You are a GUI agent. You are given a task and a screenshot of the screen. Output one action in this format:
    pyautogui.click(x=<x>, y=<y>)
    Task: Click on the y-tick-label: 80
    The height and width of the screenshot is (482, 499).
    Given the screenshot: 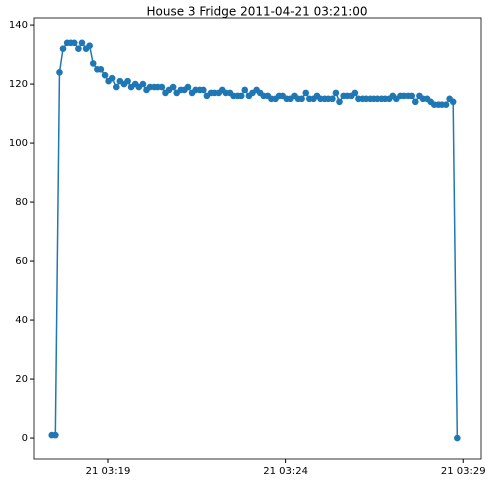 What is the action you would take?
    pyautogui.click(x=21, y=202)
    